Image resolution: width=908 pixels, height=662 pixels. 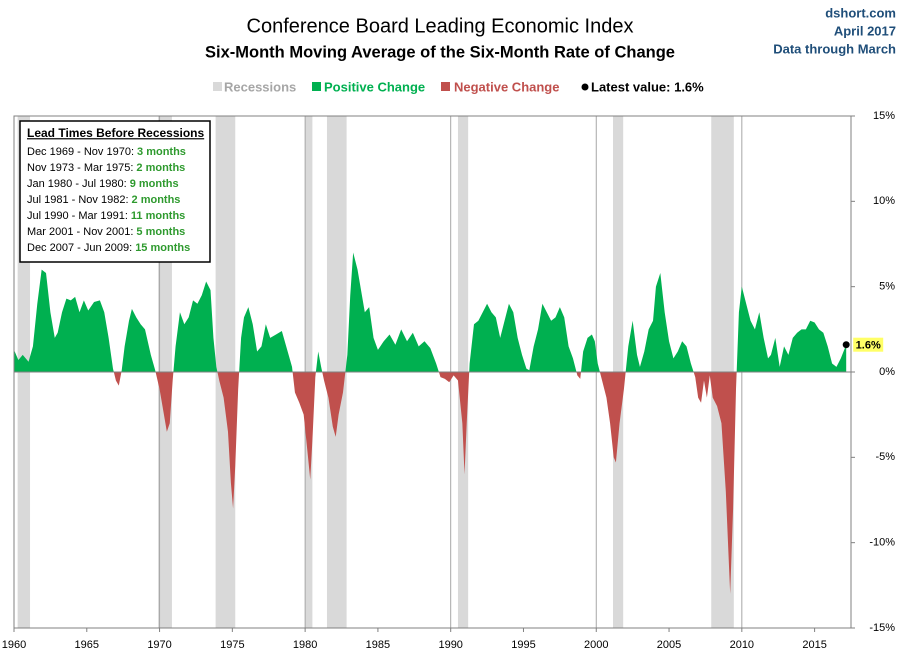 What do you see at coordinates (669, 645) in the screenshot?
I see `x-tick-label: 2005` at bounding box center [669, 645].